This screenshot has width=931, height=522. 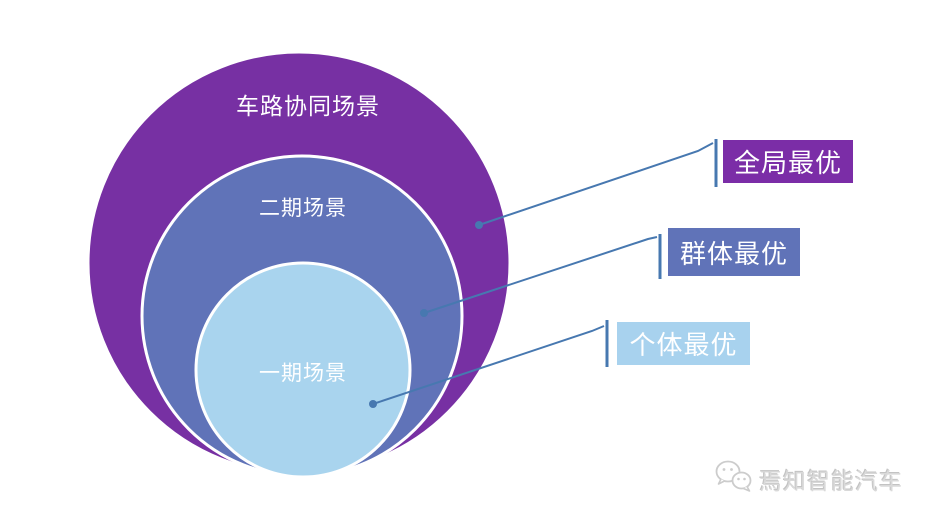 What do you see at coordinates (733, 478) in the screenshot?
I see `wechat-logo-icon` at bounding box center [733, 478].